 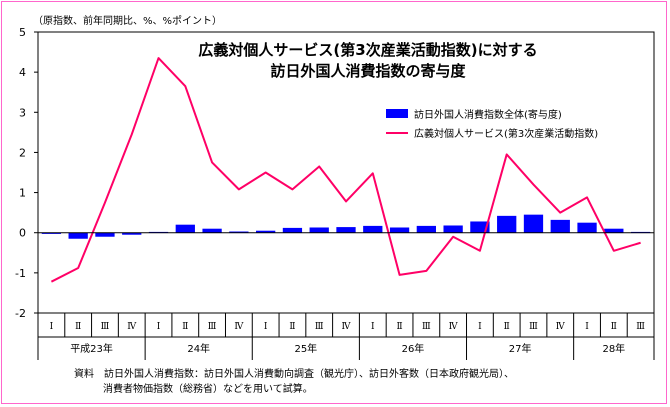 I want to click on chart-title-line-1: 広義対個人サービス(第3次産業活動指数)に対する, so click(x=367, y=50).